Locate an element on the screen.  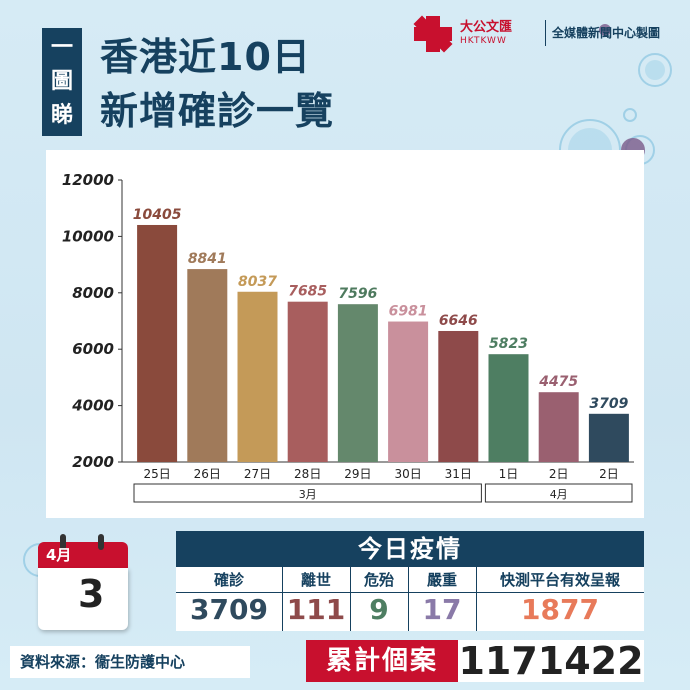
today-column-value: 17 is located at coordinates (442, 609).